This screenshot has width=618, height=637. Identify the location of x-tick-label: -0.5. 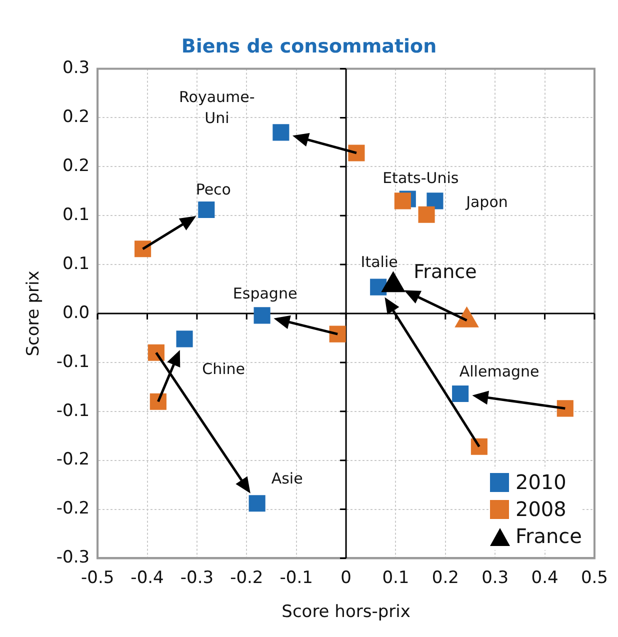
(97, 578).